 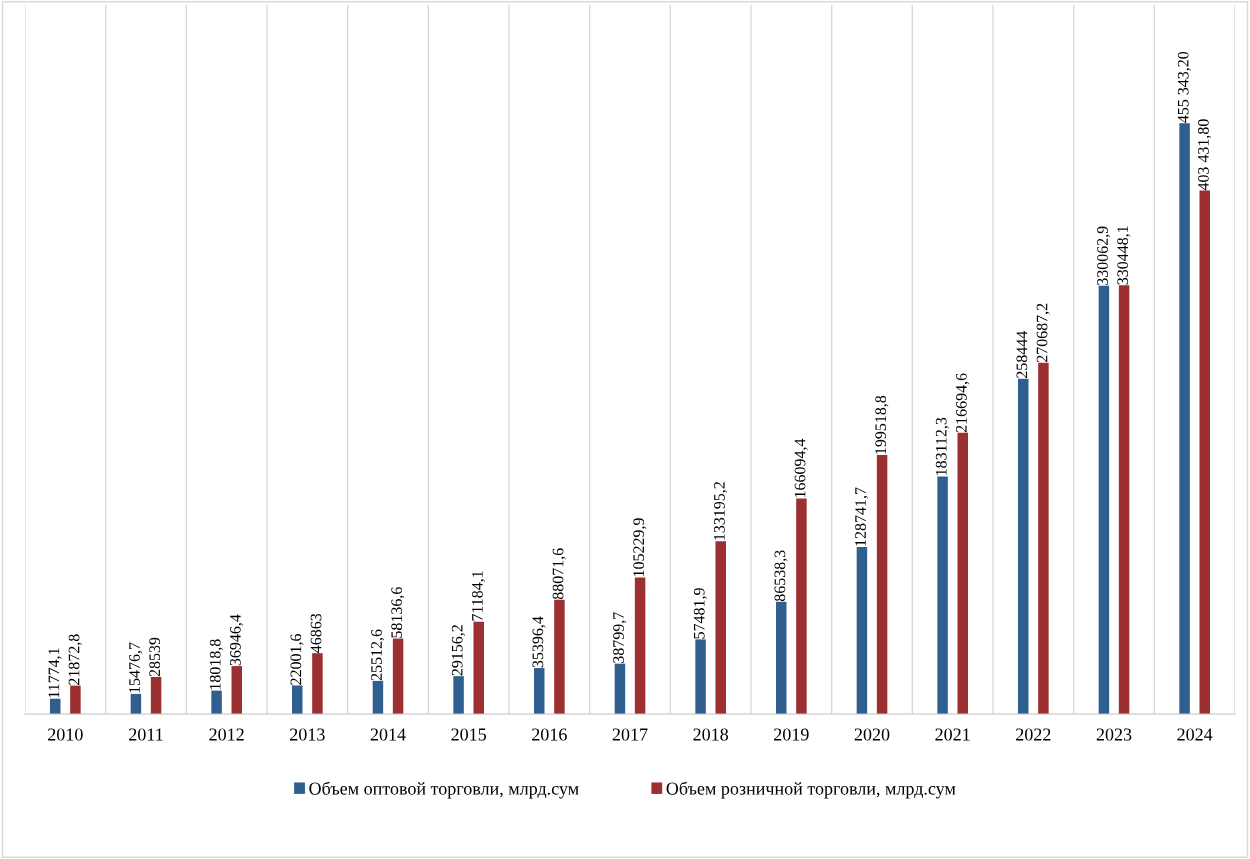 What do you see at coordinates (55, 673) in the screenshot?
I see `data-label: 11774,1` at bounding box center [55, 673].